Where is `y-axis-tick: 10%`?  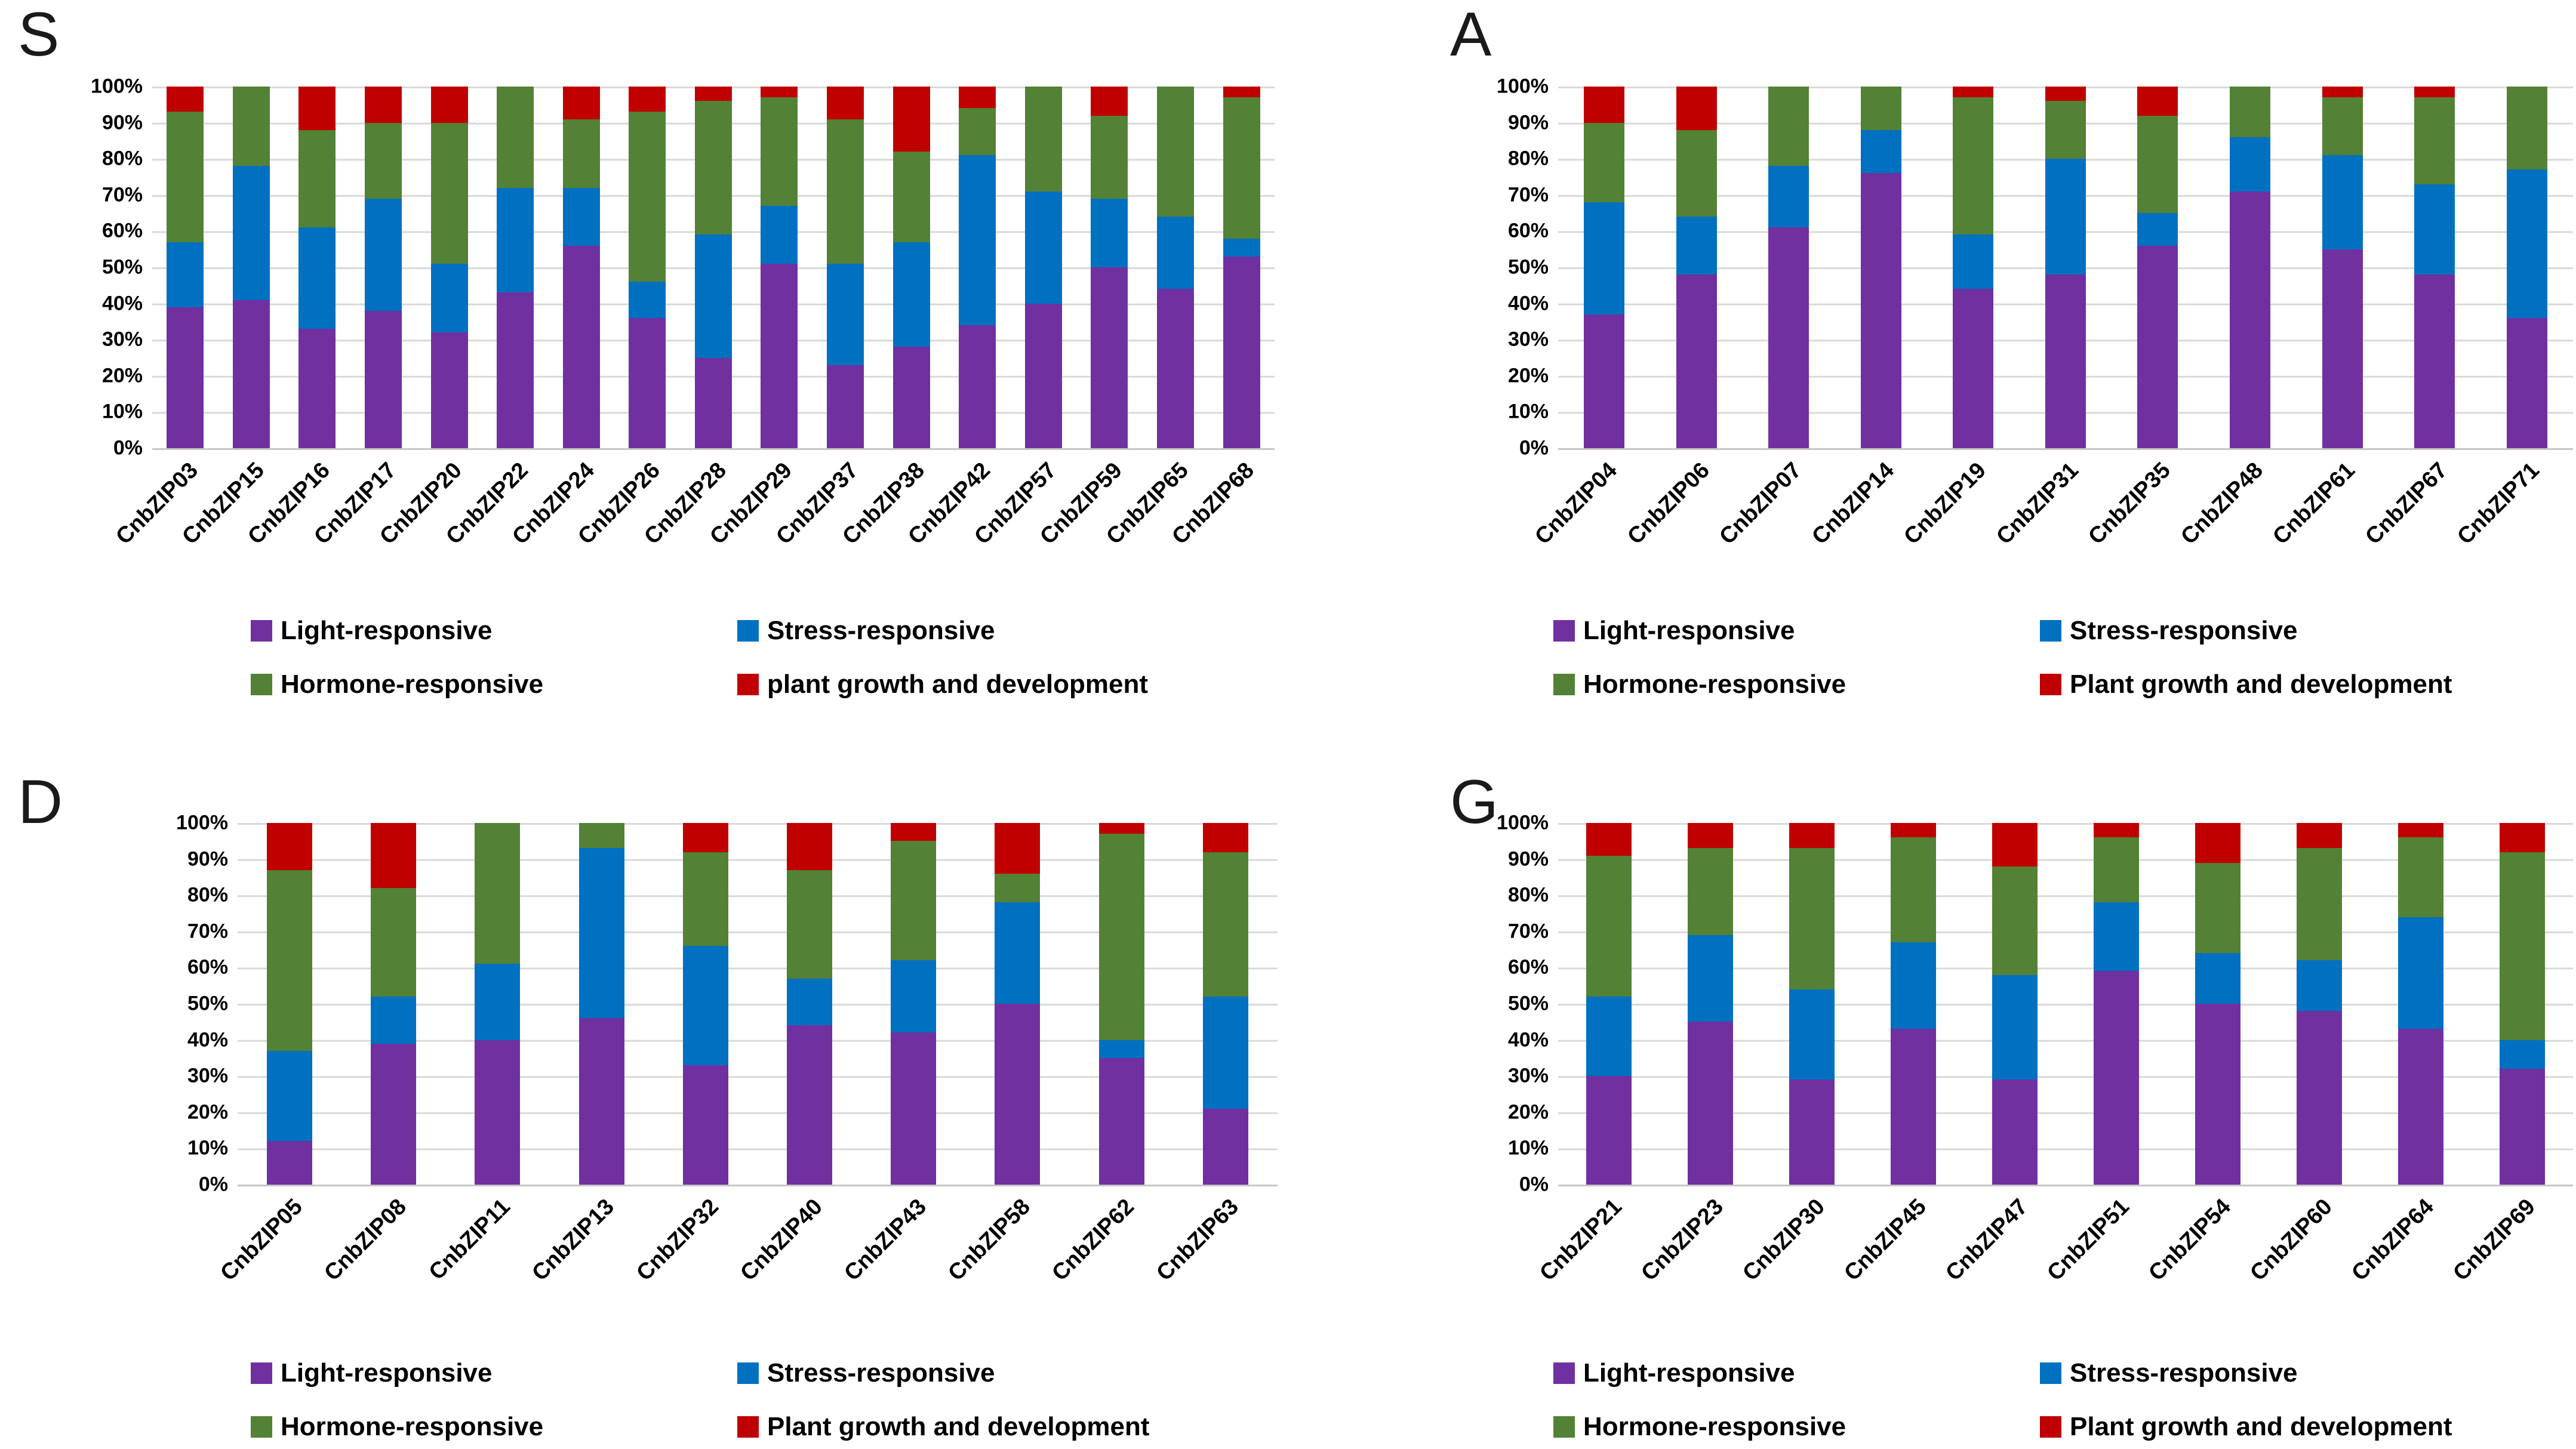
y-axis-tick: 10% is located at coordinates (207, 1148).